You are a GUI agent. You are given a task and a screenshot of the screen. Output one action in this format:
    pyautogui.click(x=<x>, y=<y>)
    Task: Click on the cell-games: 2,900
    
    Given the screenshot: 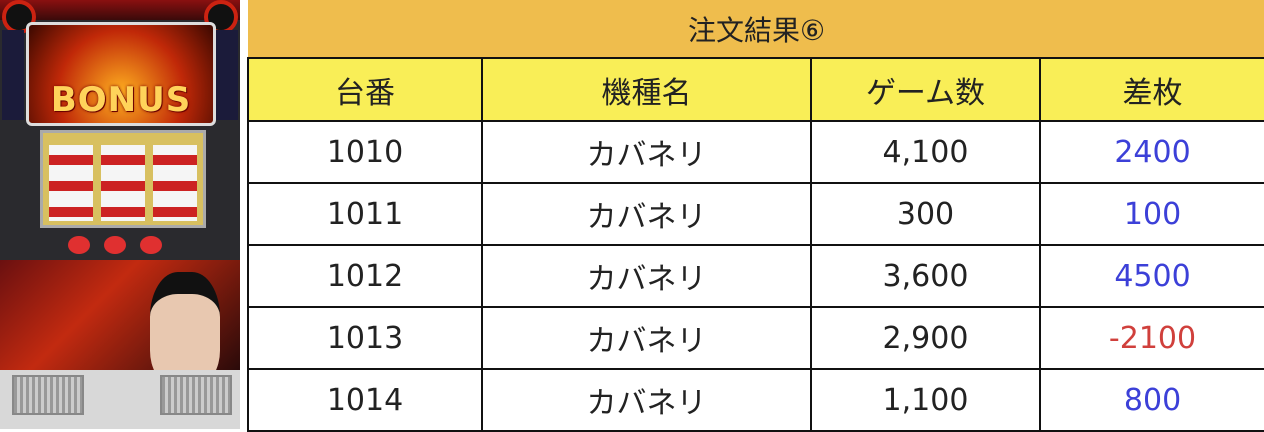 What is the action you would take?
    pyautogui.click(x=925, y=338)
    